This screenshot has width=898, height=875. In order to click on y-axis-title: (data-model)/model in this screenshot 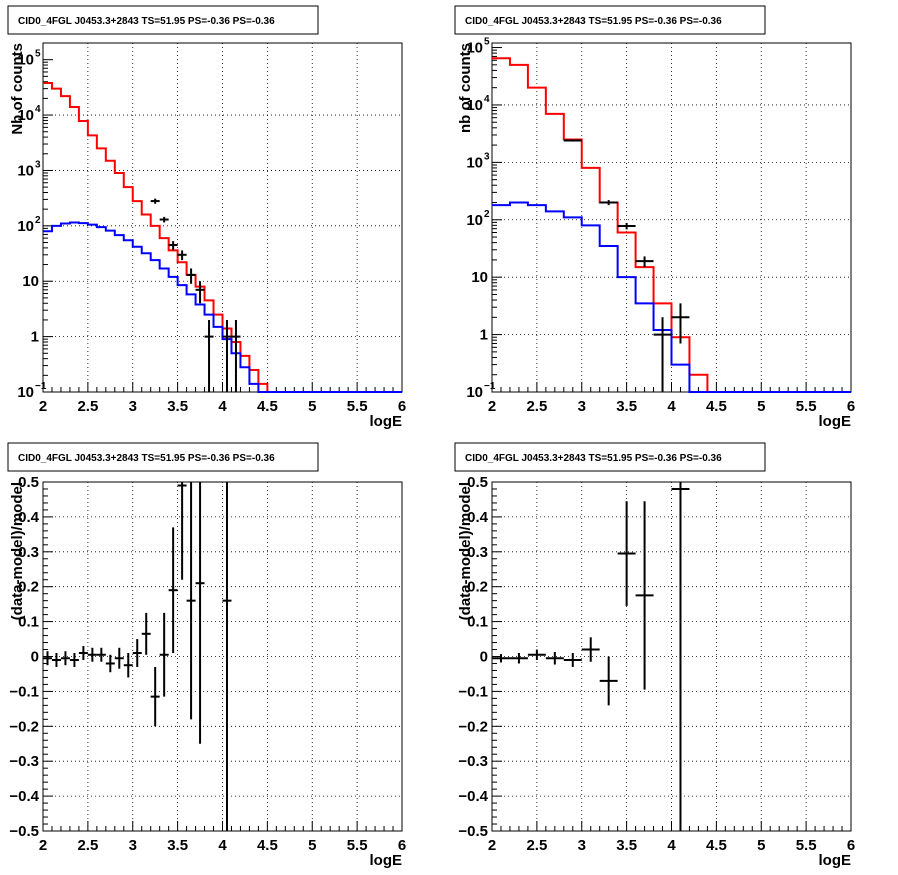, I will do `click(17, 551)`.